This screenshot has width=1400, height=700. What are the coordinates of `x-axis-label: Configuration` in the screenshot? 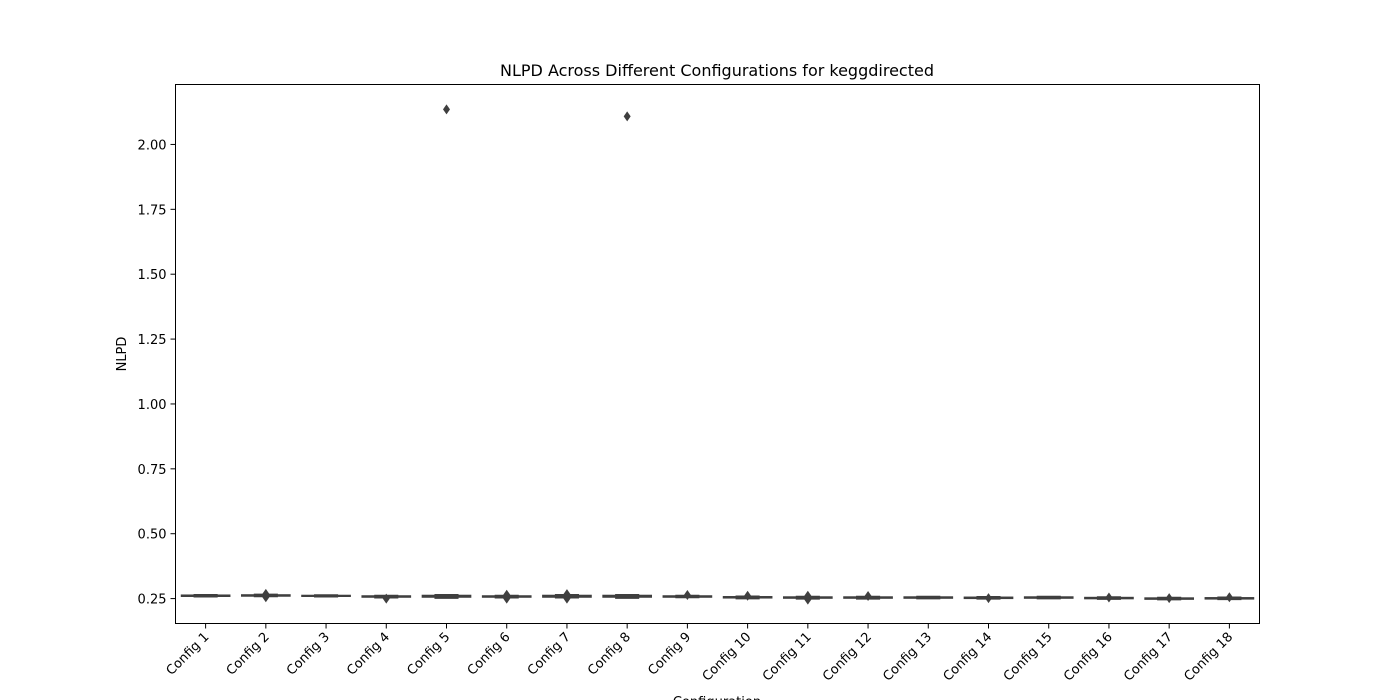 It's located at (717, 697).